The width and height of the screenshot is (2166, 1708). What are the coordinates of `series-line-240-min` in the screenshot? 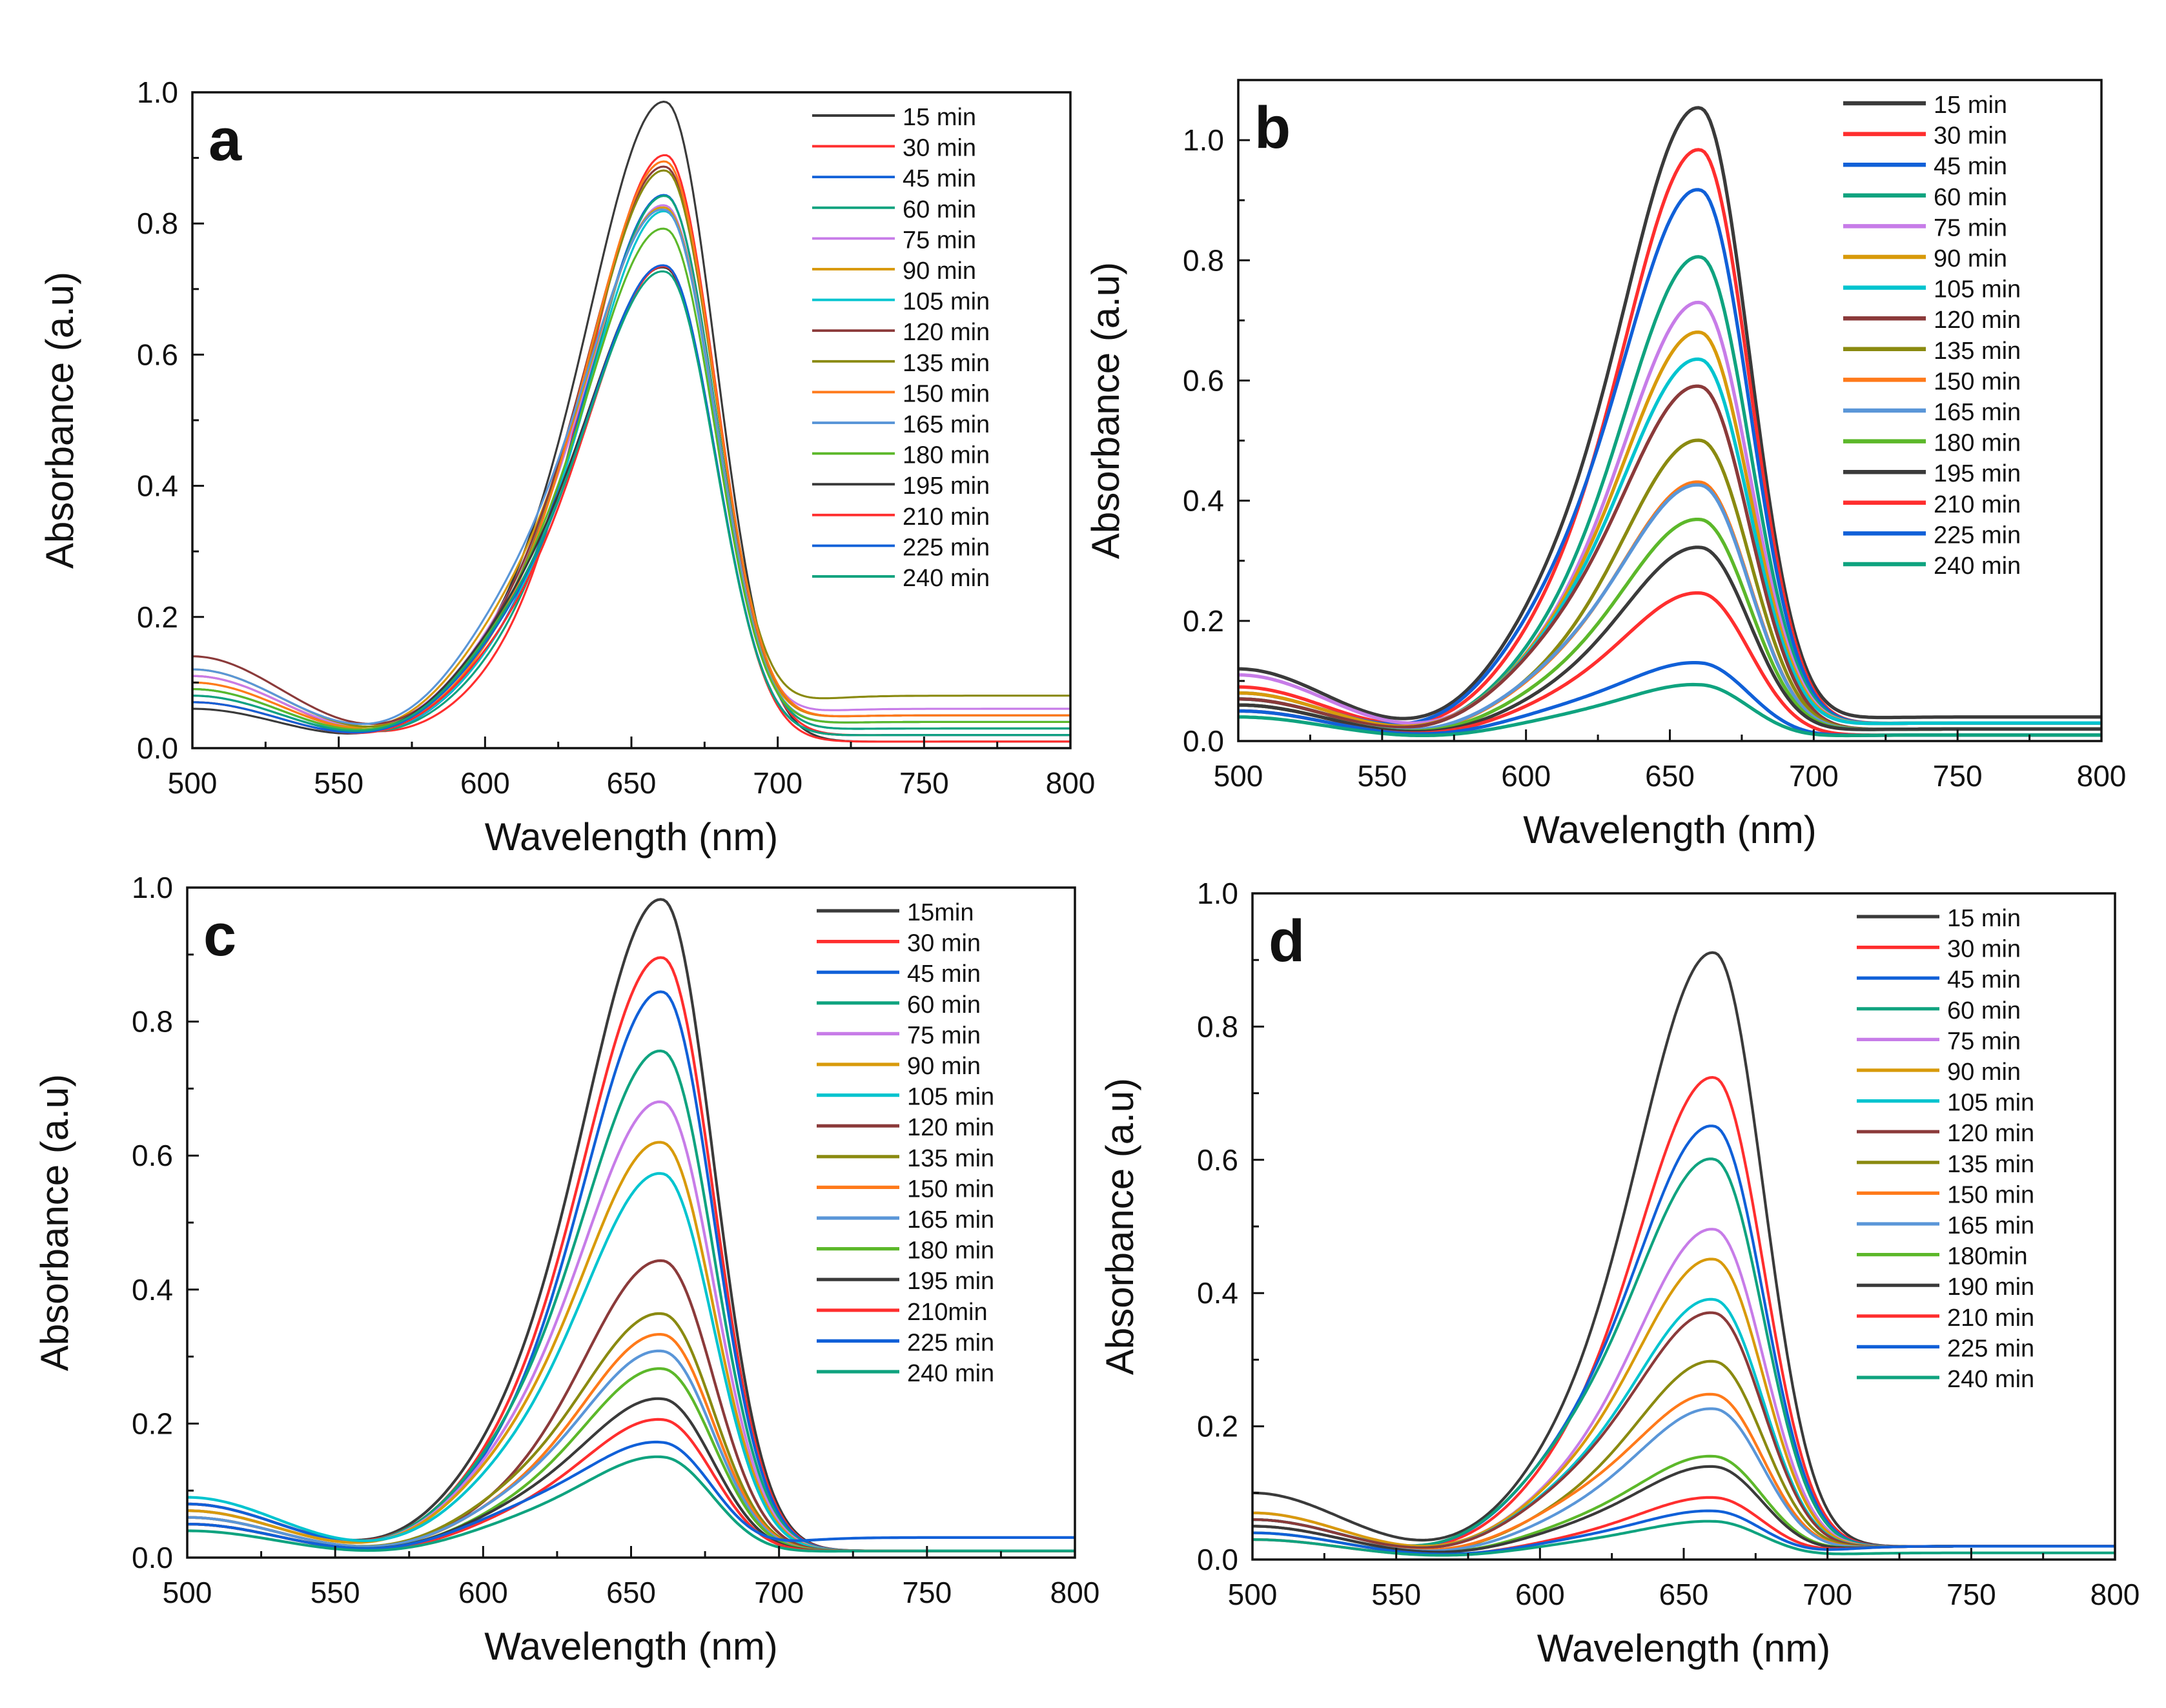 It's located at (631, 503).